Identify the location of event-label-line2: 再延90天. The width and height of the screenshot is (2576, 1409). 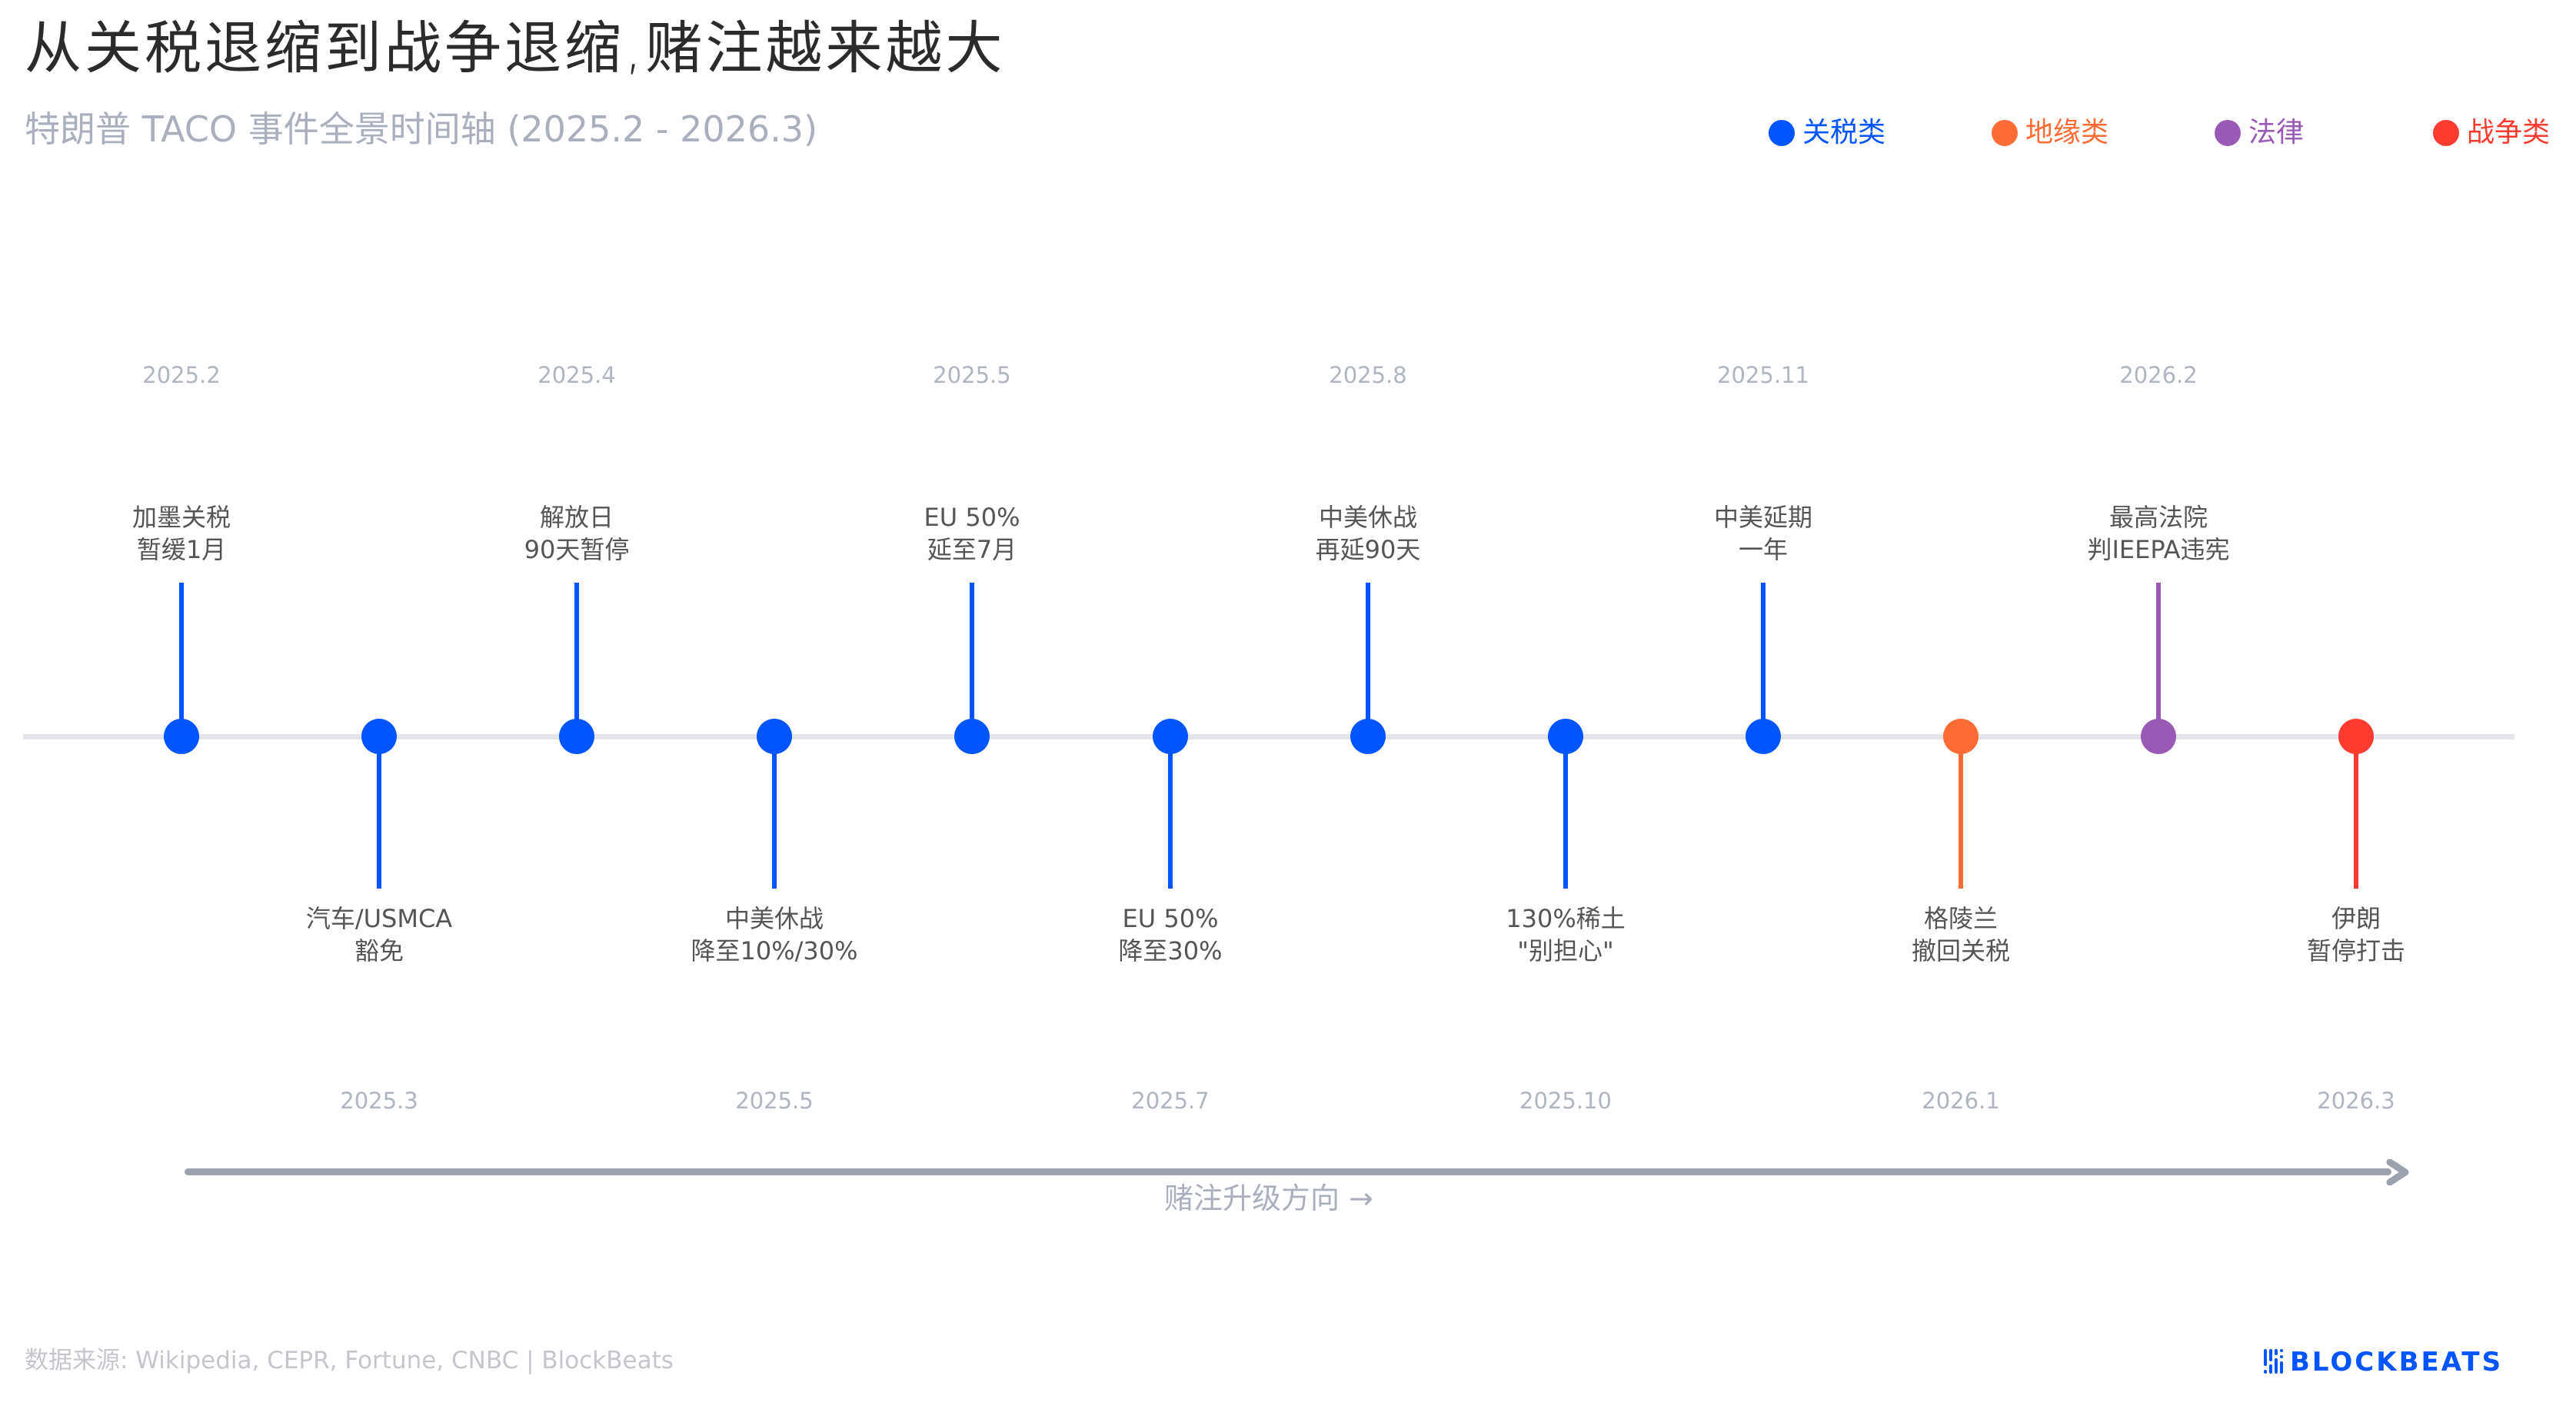
(1368, 549).